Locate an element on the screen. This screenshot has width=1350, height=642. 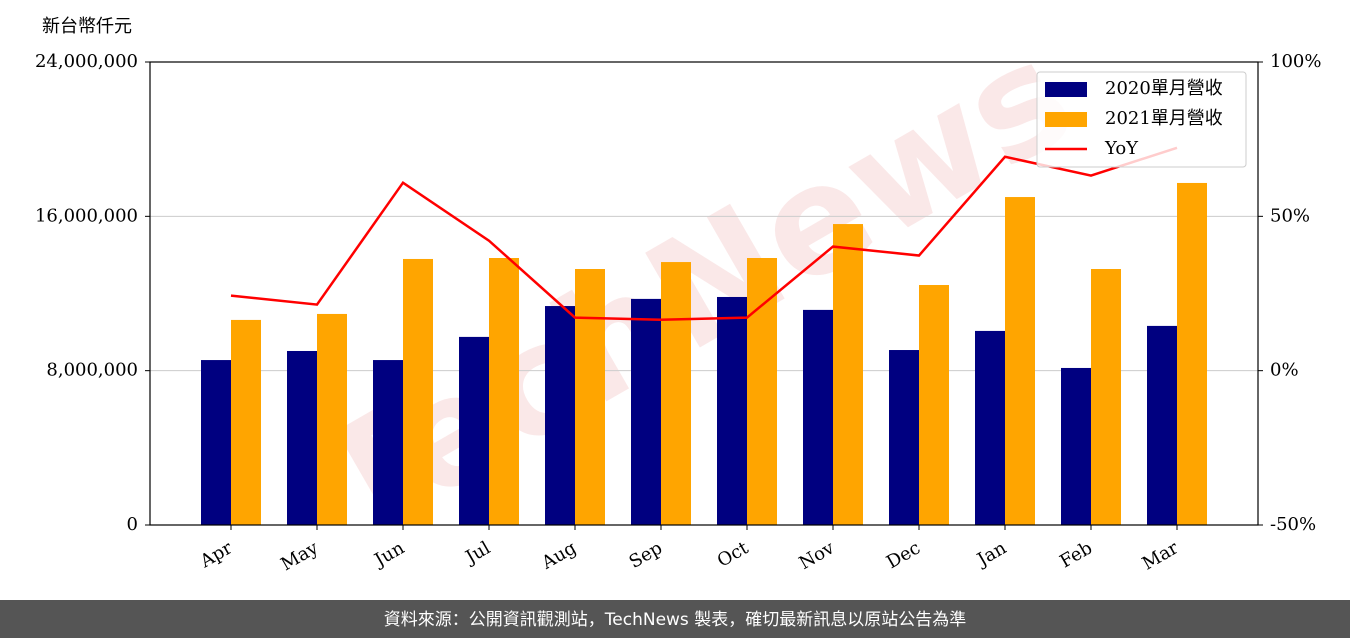
x-tick-label: Sep is located at coordinates (646, 554).